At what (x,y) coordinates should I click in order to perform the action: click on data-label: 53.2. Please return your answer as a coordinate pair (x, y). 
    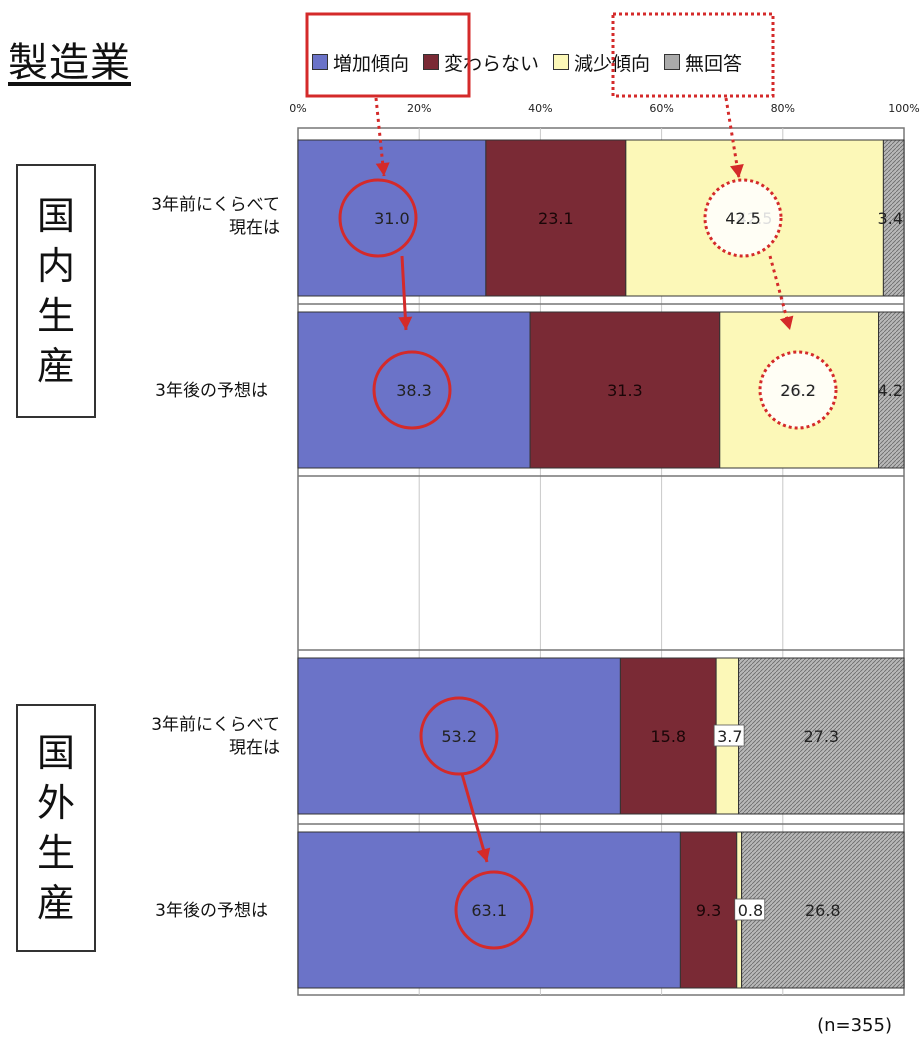
    Looking at the image, I should click on (459, 736).